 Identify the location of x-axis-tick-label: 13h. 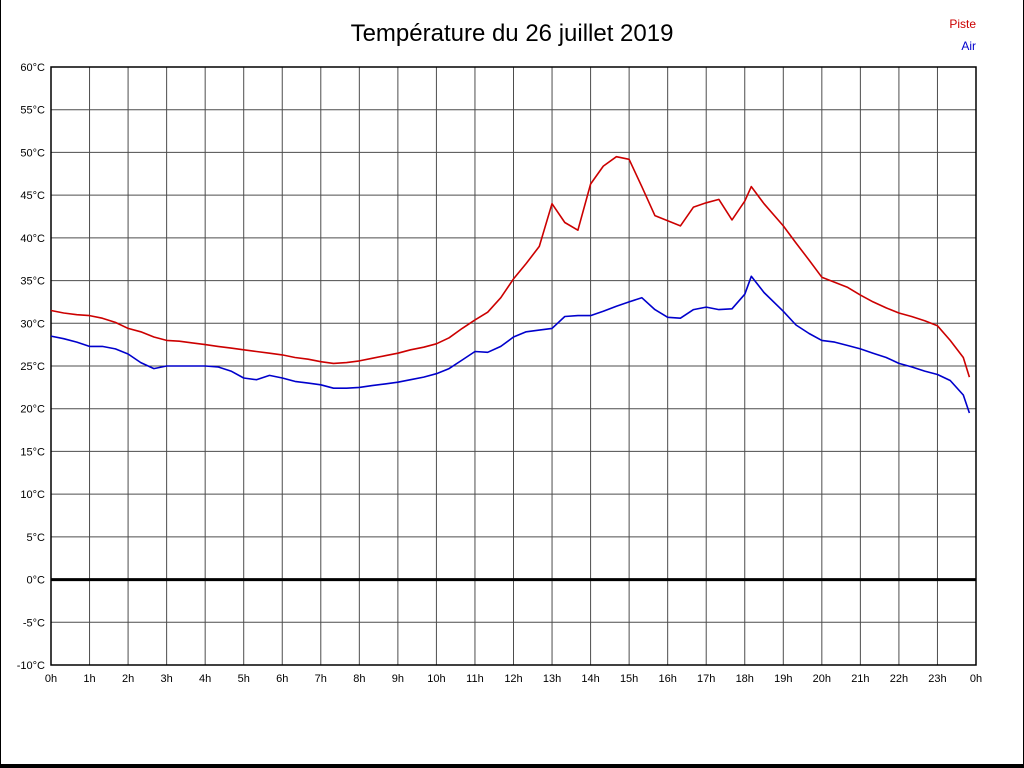
(552, 679).